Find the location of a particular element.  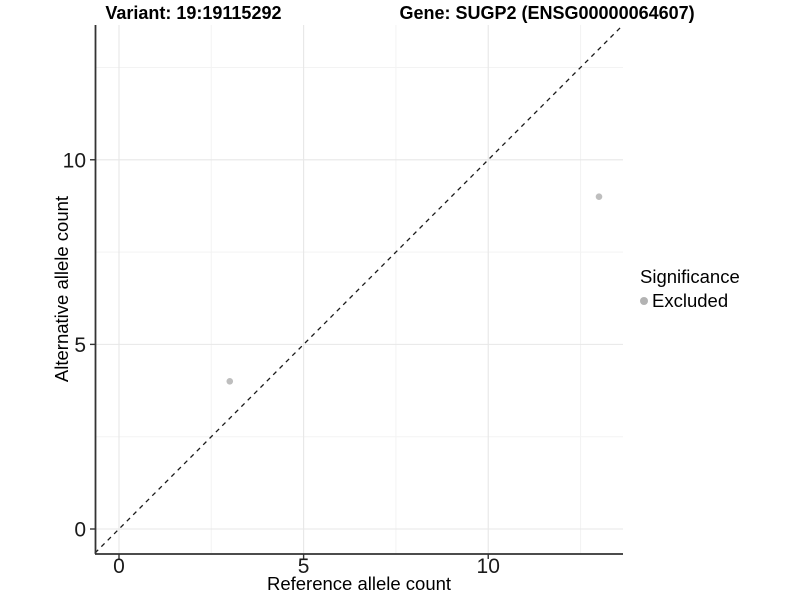

plot-title-gene: Gene: SUGP2 (ENSG00000064607) is located at coordinates (547, 13).